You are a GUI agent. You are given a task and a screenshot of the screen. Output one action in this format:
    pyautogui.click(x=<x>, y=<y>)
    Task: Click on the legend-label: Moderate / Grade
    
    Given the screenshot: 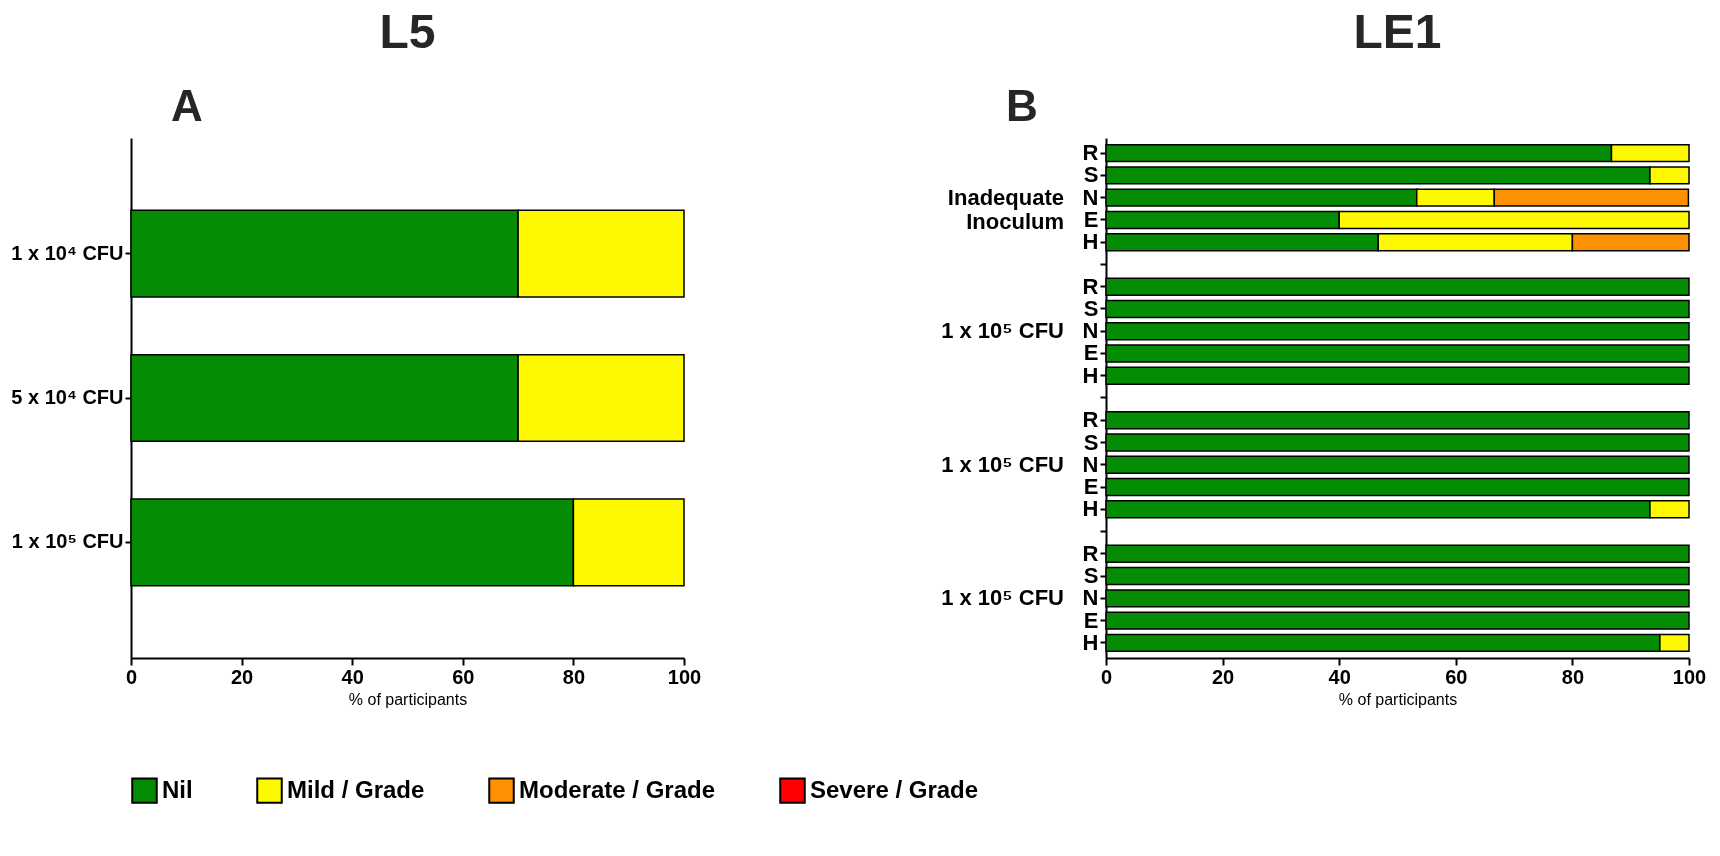 What is the action you would take?
    pyautogui.click(x=617, y=789)
    